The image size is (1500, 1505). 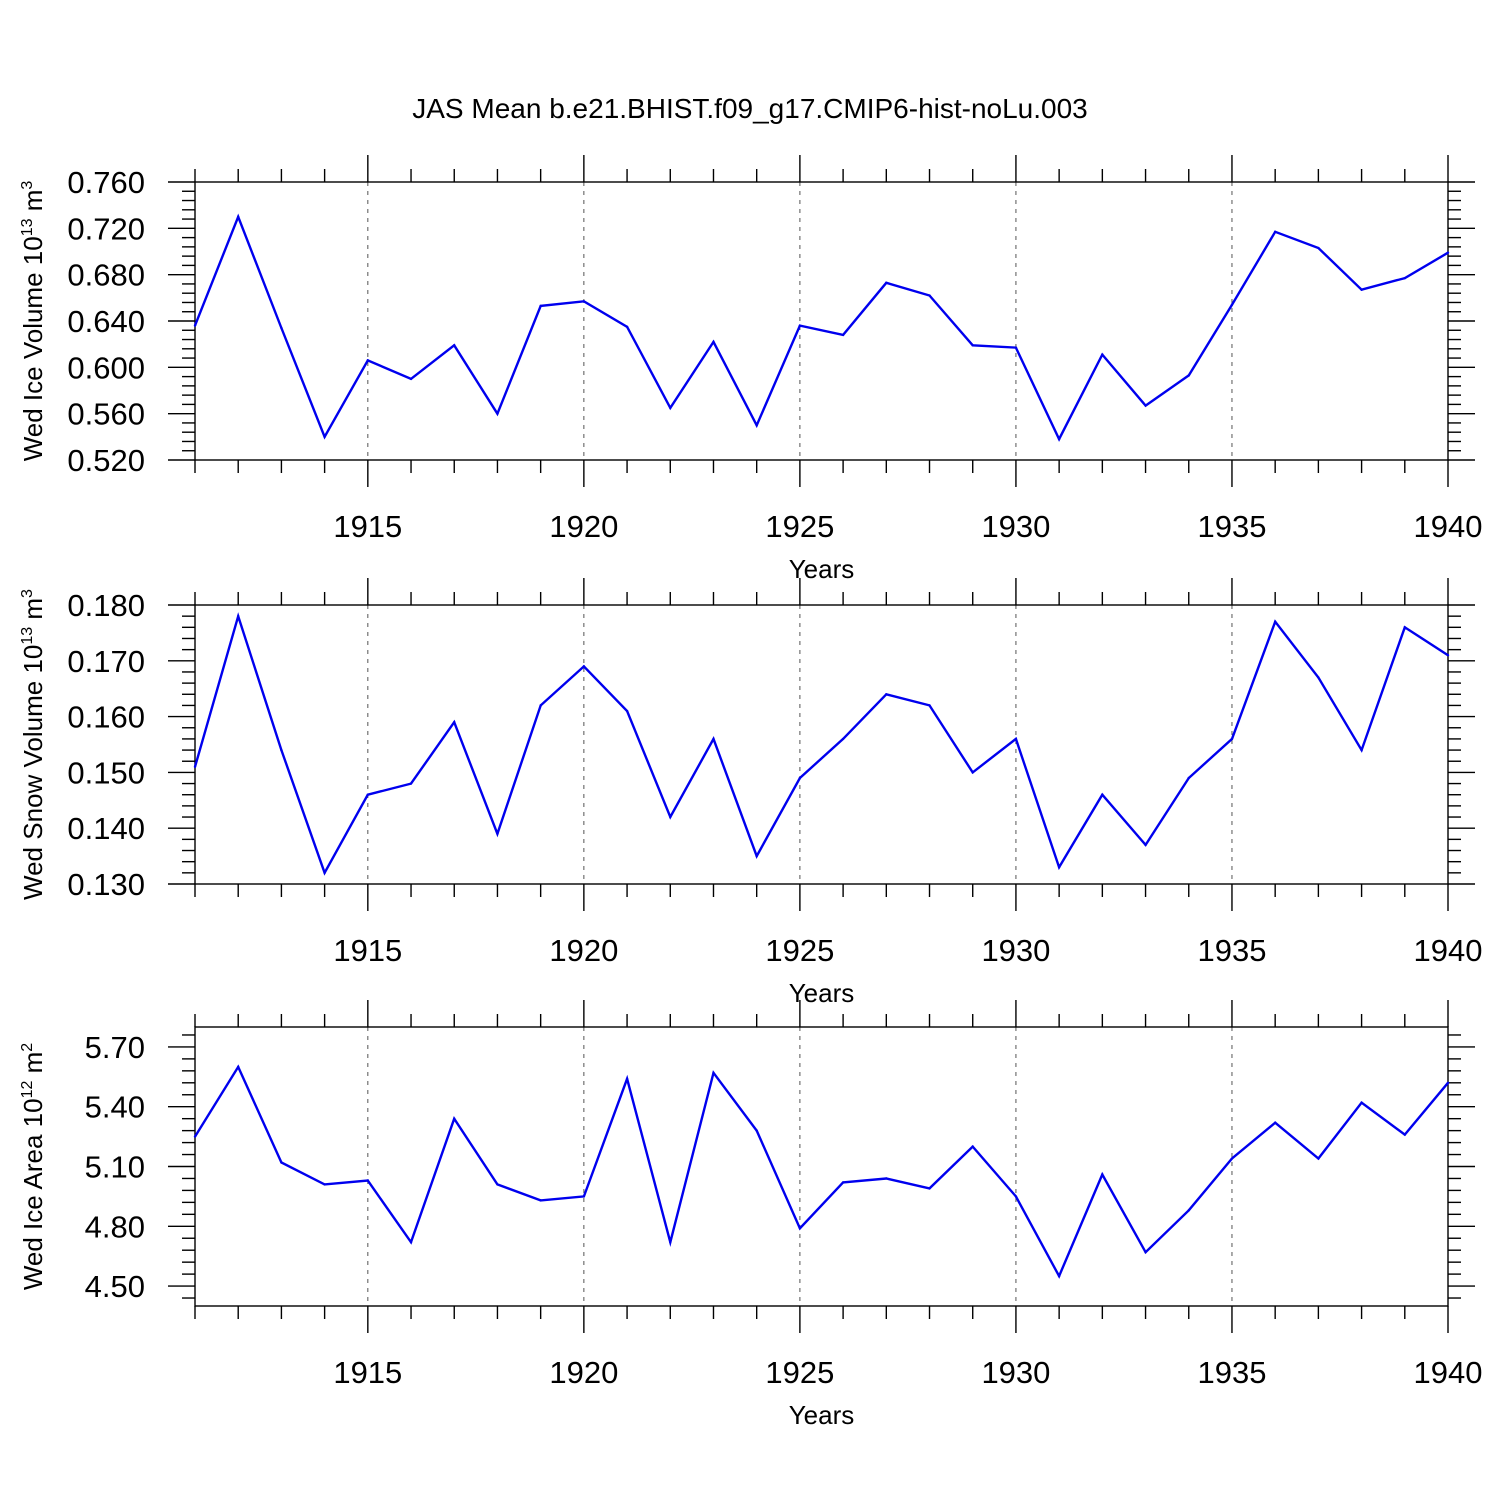 What do you see at coordinates (713, 739) in the screenshot?
I see `data-point-snow-volume-1923` at bounding box center [713, 739].